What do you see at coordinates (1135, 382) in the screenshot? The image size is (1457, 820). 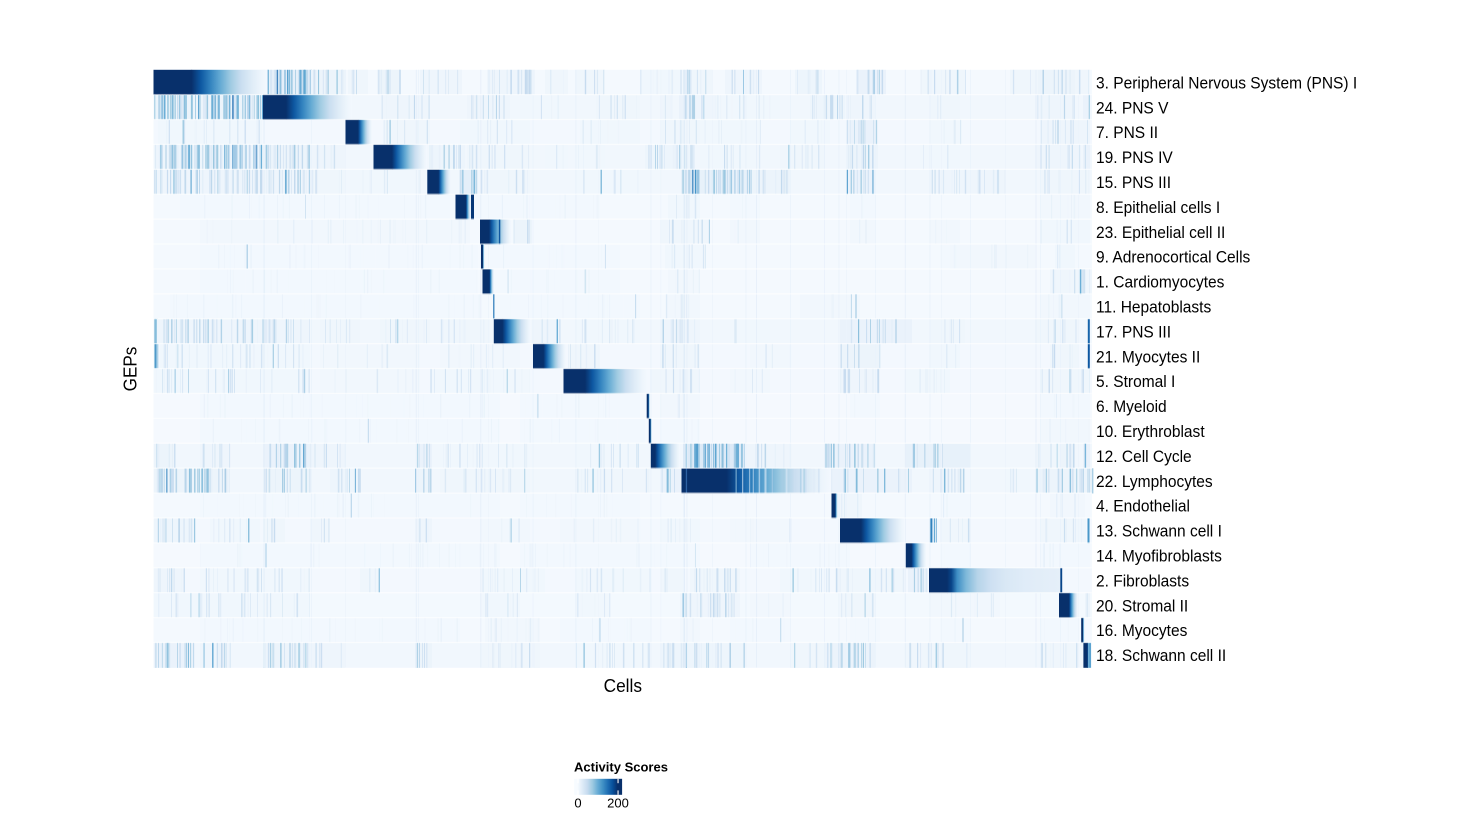 I see `svg-text: 5. Stromal I` at bounding box center [1135, 382].